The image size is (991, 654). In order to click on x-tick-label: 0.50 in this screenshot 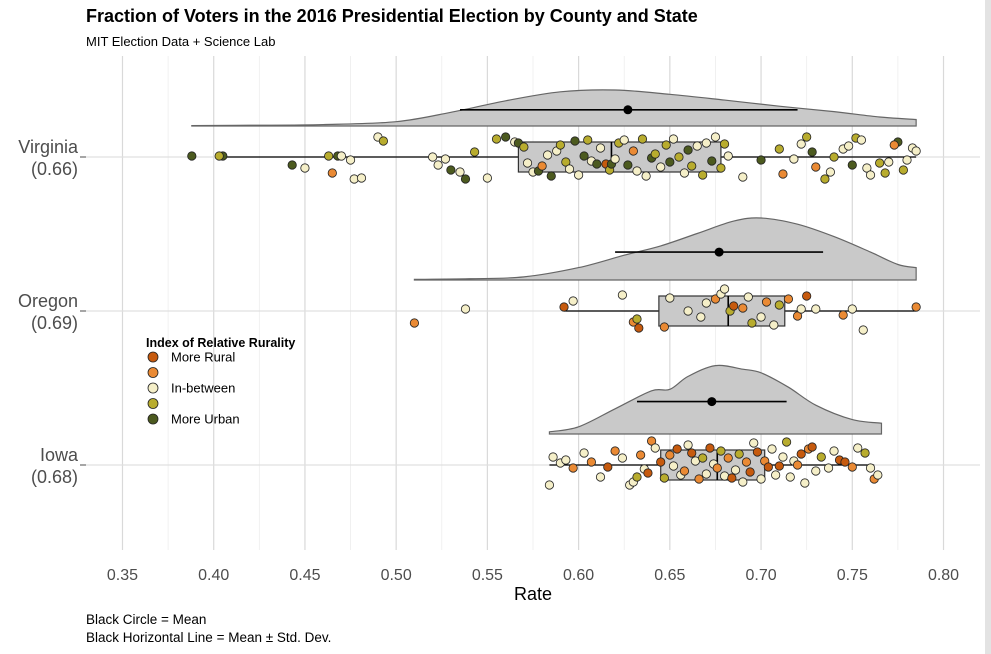, I will do `click(396, 575)`.